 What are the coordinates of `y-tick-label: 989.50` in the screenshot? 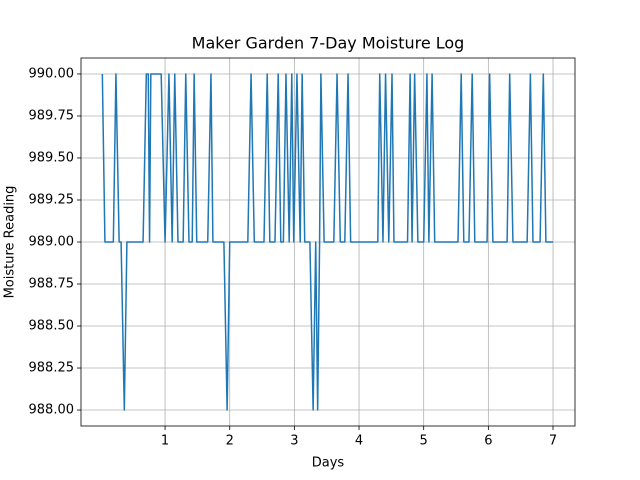 It's located at (52, 157).